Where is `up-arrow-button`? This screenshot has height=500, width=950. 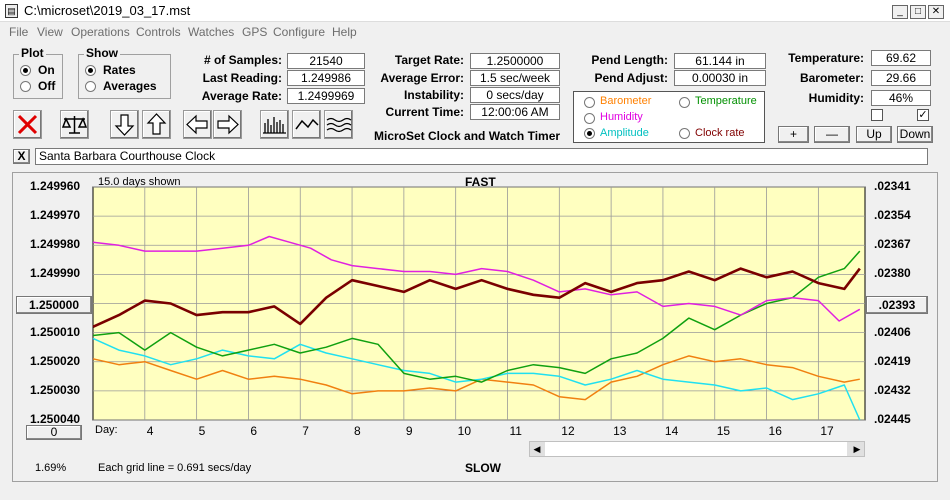 up-arrow-button is located at coordinates (156, 124).